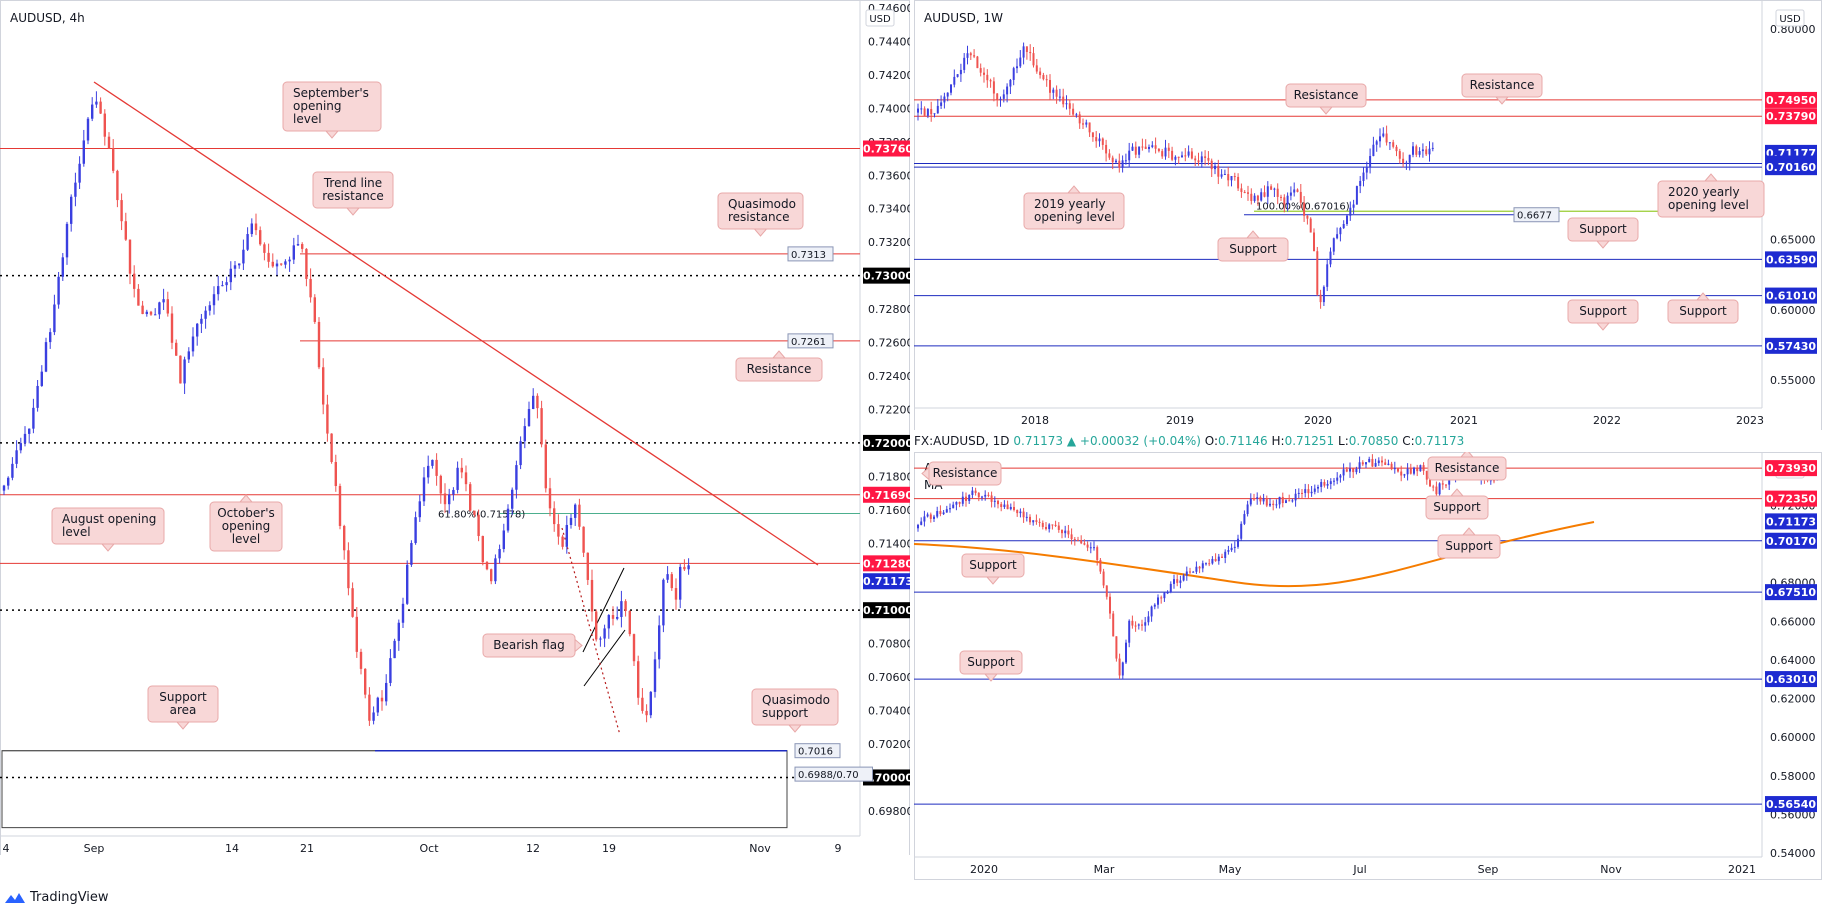 The image size is (1822, 912). Describe the element at coordinates (889, 242) in the screenshot. I see `h4-y-tick-7: 0.73200` at that location.